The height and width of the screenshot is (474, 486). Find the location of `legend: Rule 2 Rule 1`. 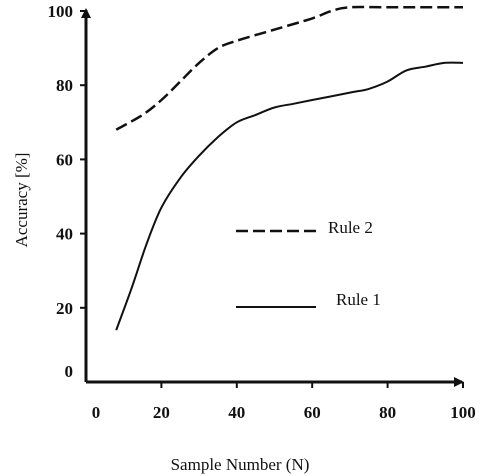

legend: Rule 2 Rule 1 is located at coordinates (308, 263).